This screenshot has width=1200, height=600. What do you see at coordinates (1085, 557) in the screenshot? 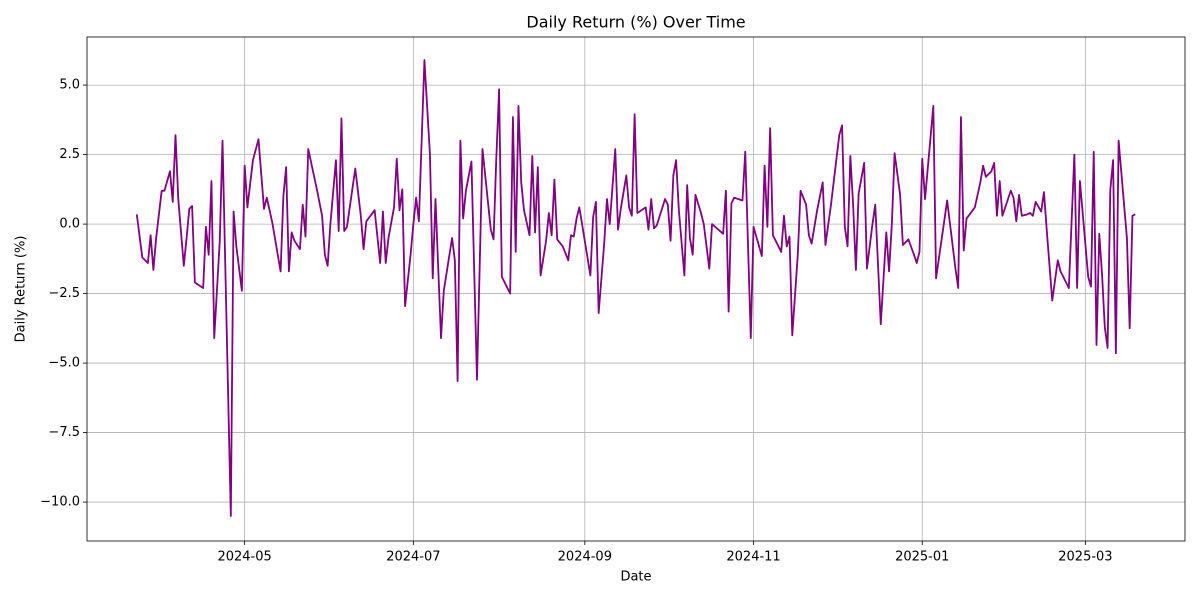
I see `x-tick-label: 2025-03` at bounding box center [1085, 557].